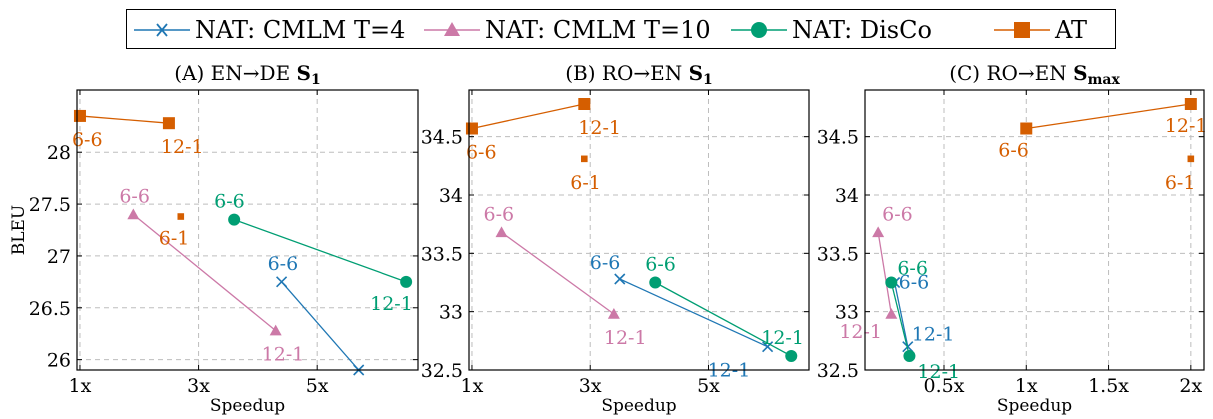  Describe the element at coordinates (1034, 406) in the screenshot. I see `panel-c-xlabel: Speedup` at that location.